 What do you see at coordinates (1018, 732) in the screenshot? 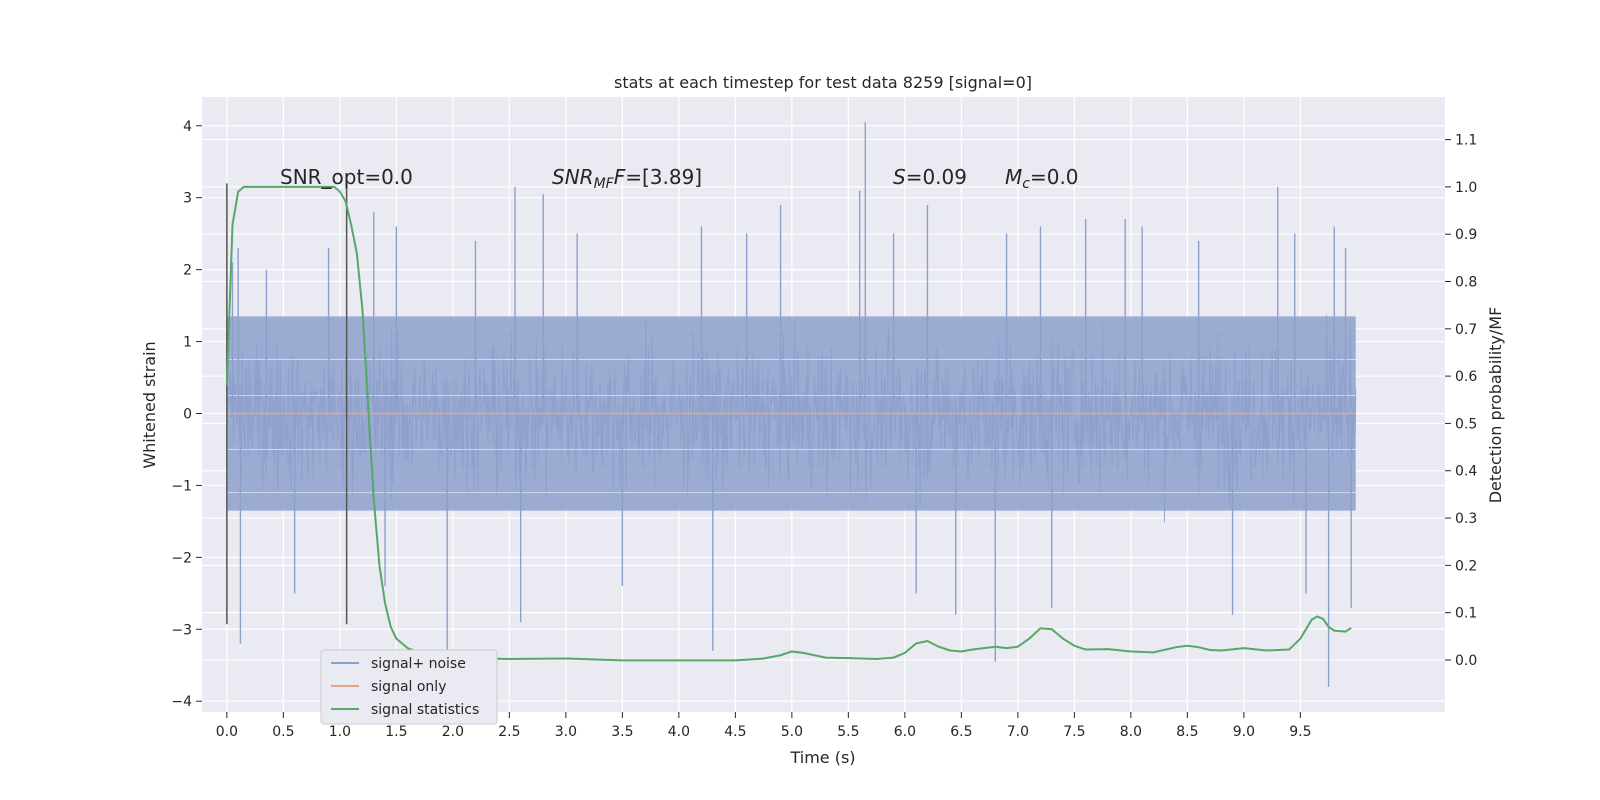
I see `x-tick-label: 7.0` at bounding box center [1018, 732].